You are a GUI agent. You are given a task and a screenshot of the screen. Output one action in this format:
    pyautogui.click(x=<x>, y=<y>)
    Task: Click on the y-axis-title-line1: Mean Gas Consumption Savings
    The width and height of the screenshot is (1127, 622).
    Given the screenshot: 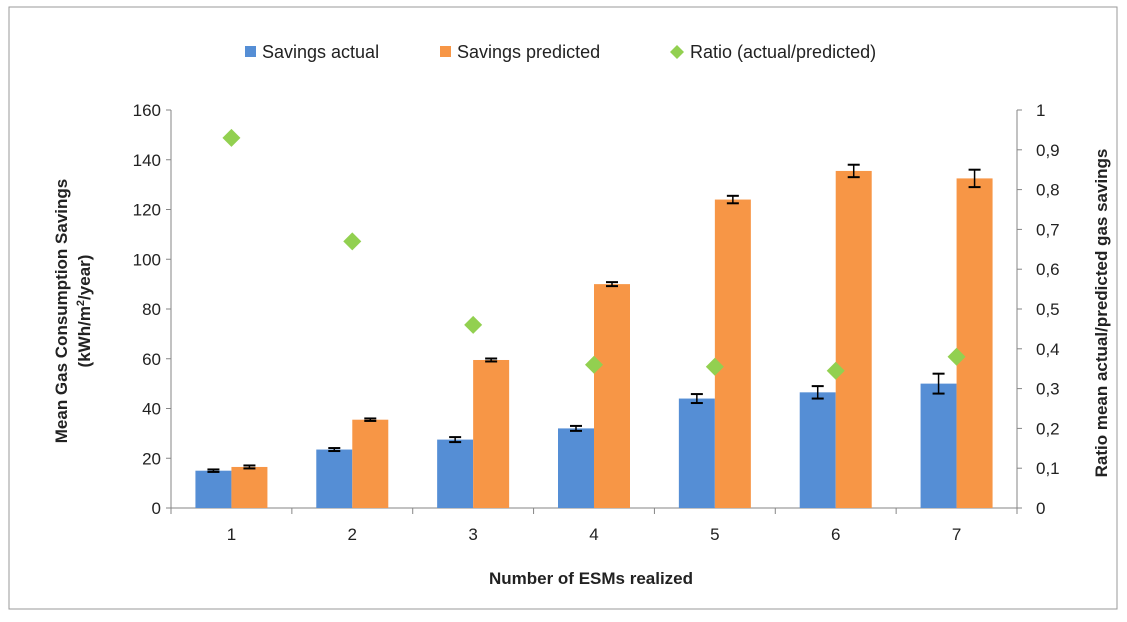 What is the action you would take?
    pyautogui.click(x=61, y=311)
    